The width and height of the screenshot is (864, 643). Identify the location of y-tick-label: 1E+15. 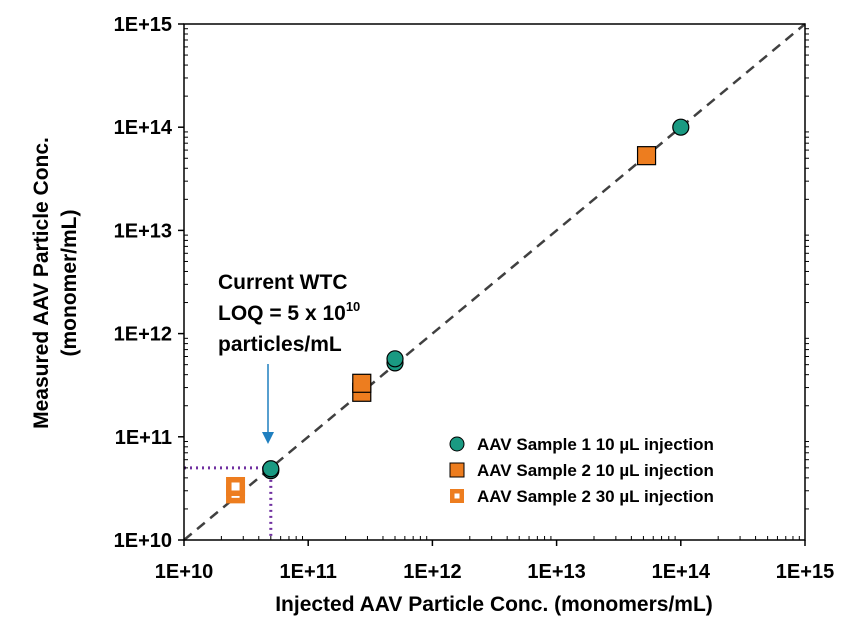
(143, 25).